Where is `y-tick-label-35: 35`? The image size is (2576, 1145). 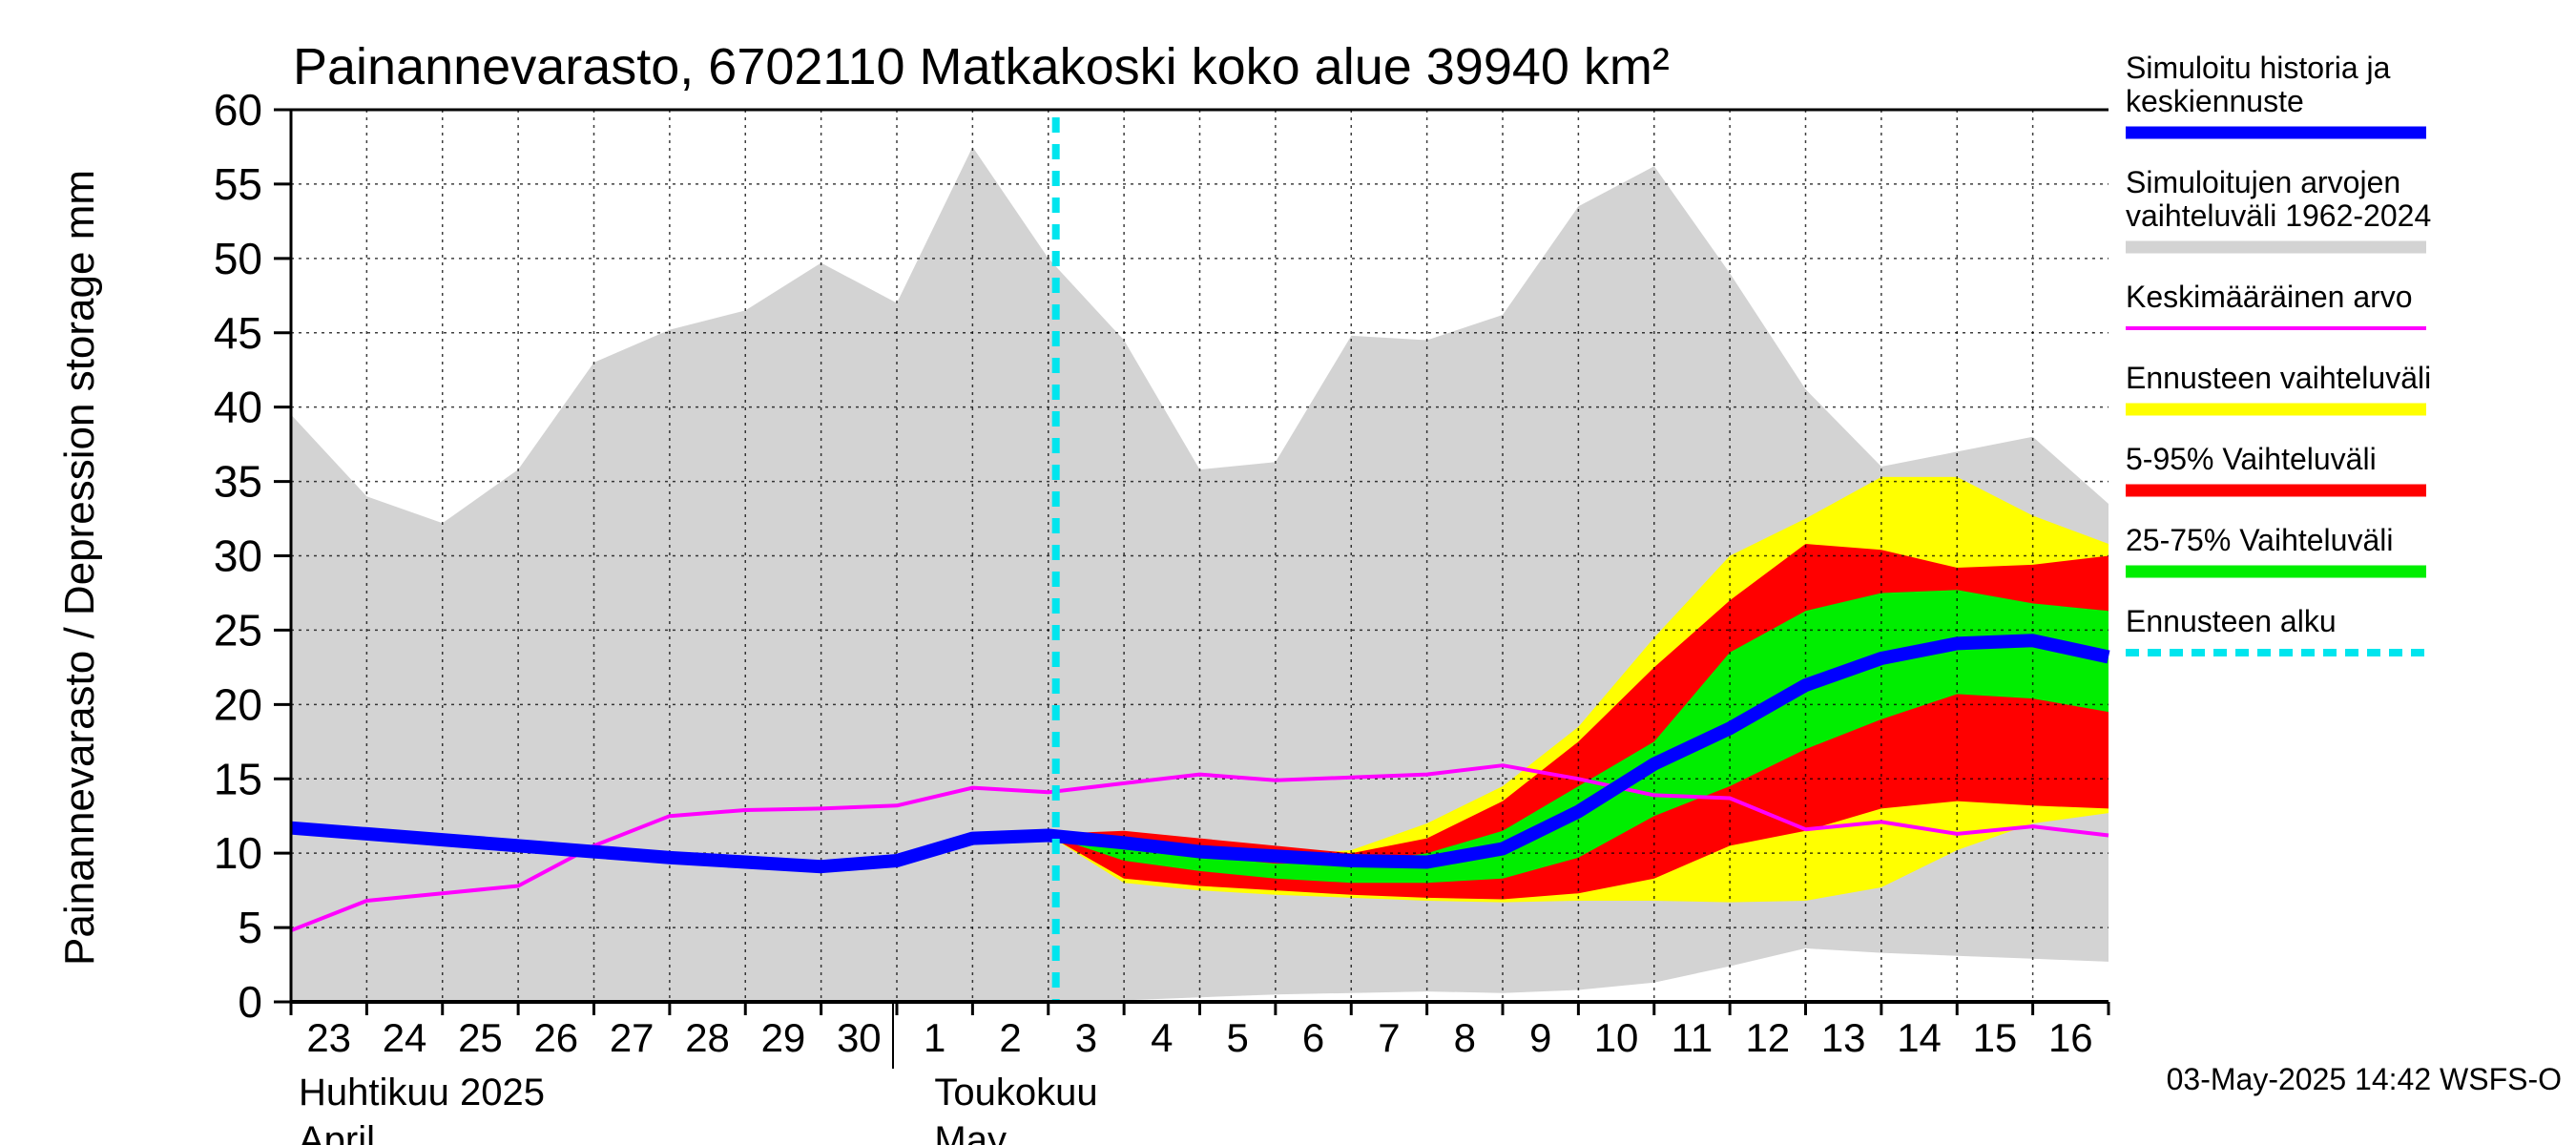 y-tick-label-35: 35 is located at coordinates (238, 482).